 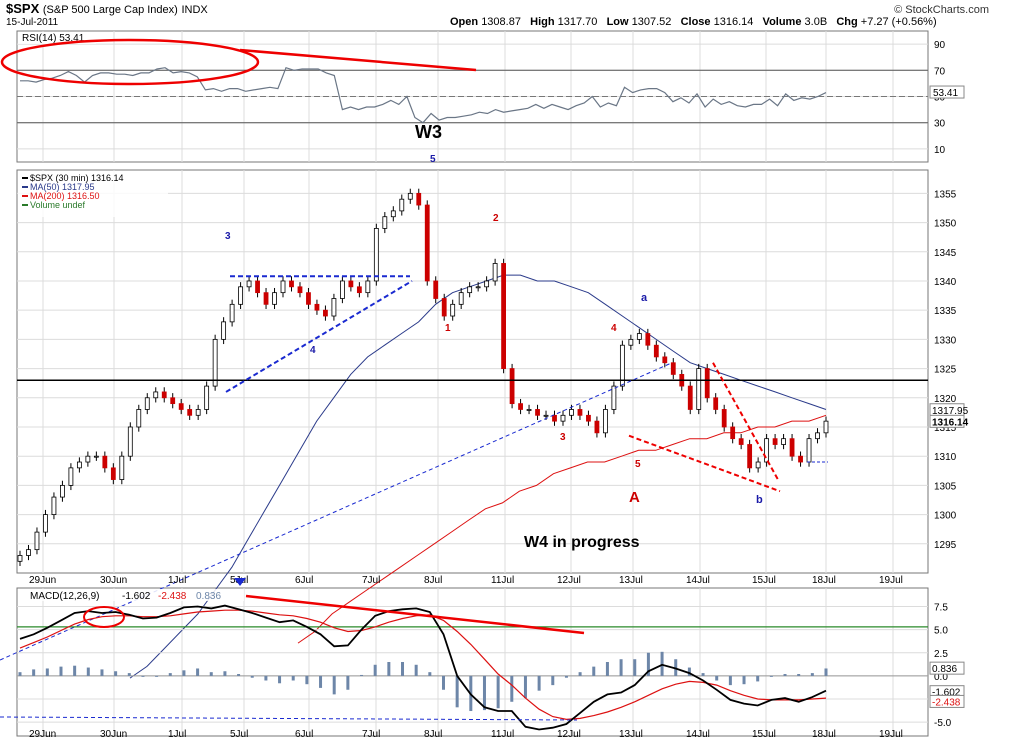 I want to click on price-tick-label: 1320, so click(x=945, y=399).